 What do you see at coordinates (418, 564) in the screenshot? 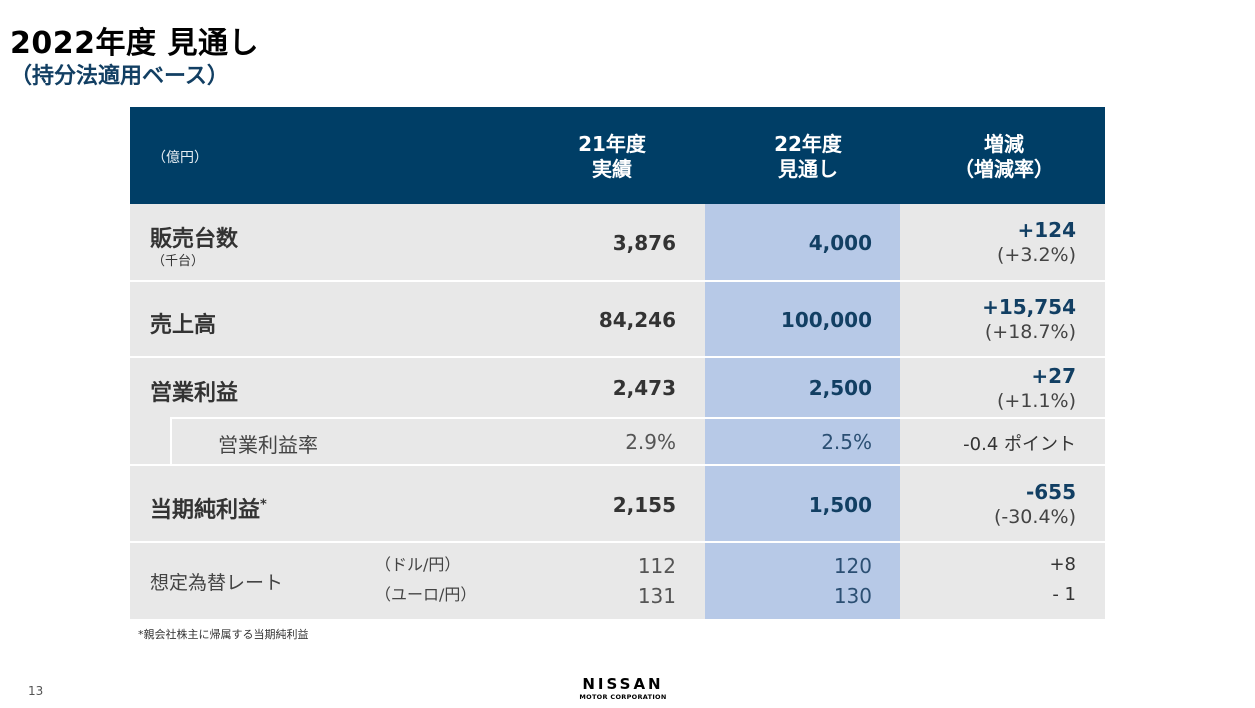
I see `fx-usd-label: （ドル/円）` at bounding box center [418, 564].